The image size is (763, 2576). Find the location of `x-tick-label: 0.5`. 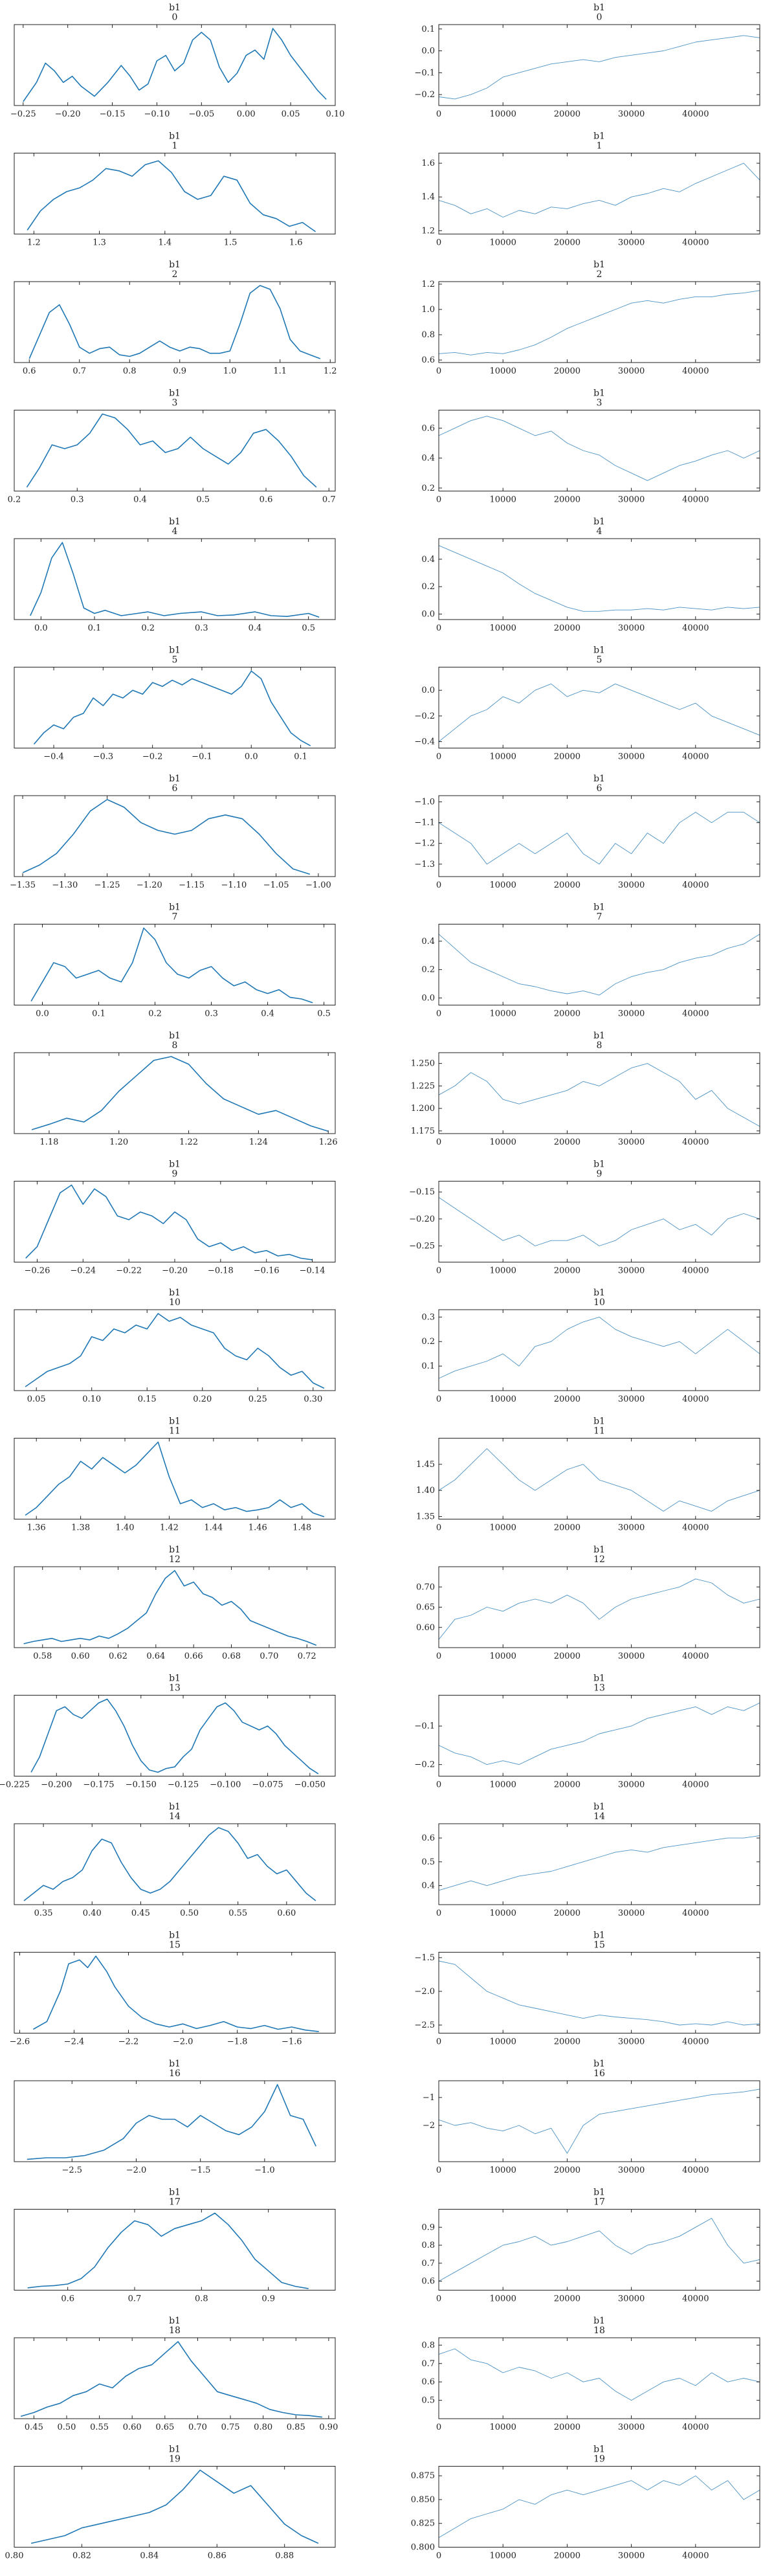

x-tick-label: 0.5 is located at coordinates (203, 500).